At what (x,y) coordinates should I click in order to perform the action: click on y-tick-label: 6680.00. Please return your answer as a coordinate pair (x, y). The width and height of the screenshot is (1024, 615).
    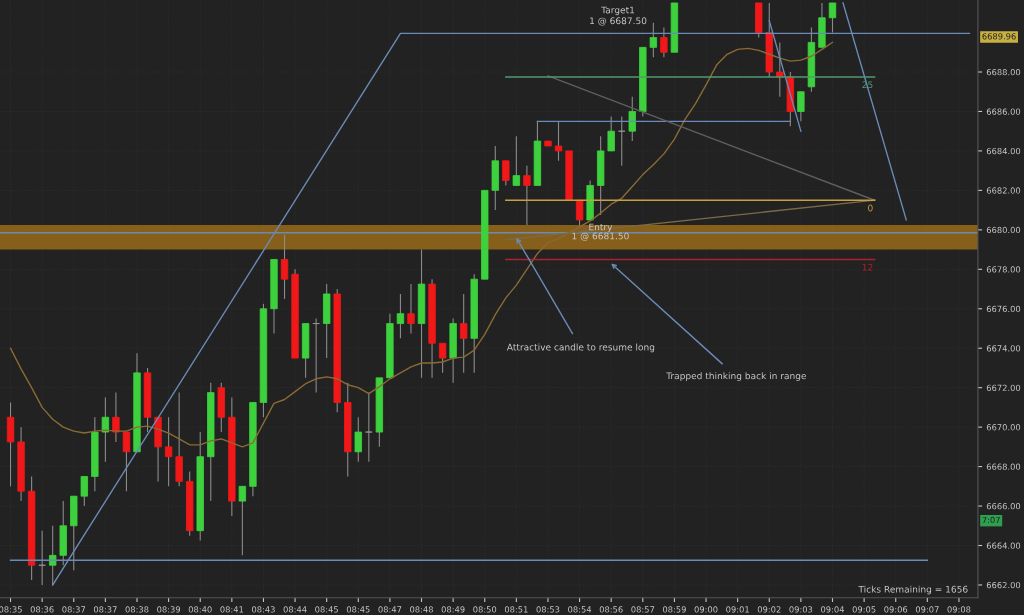
    Looking at the image, I should click on (1003, 230).